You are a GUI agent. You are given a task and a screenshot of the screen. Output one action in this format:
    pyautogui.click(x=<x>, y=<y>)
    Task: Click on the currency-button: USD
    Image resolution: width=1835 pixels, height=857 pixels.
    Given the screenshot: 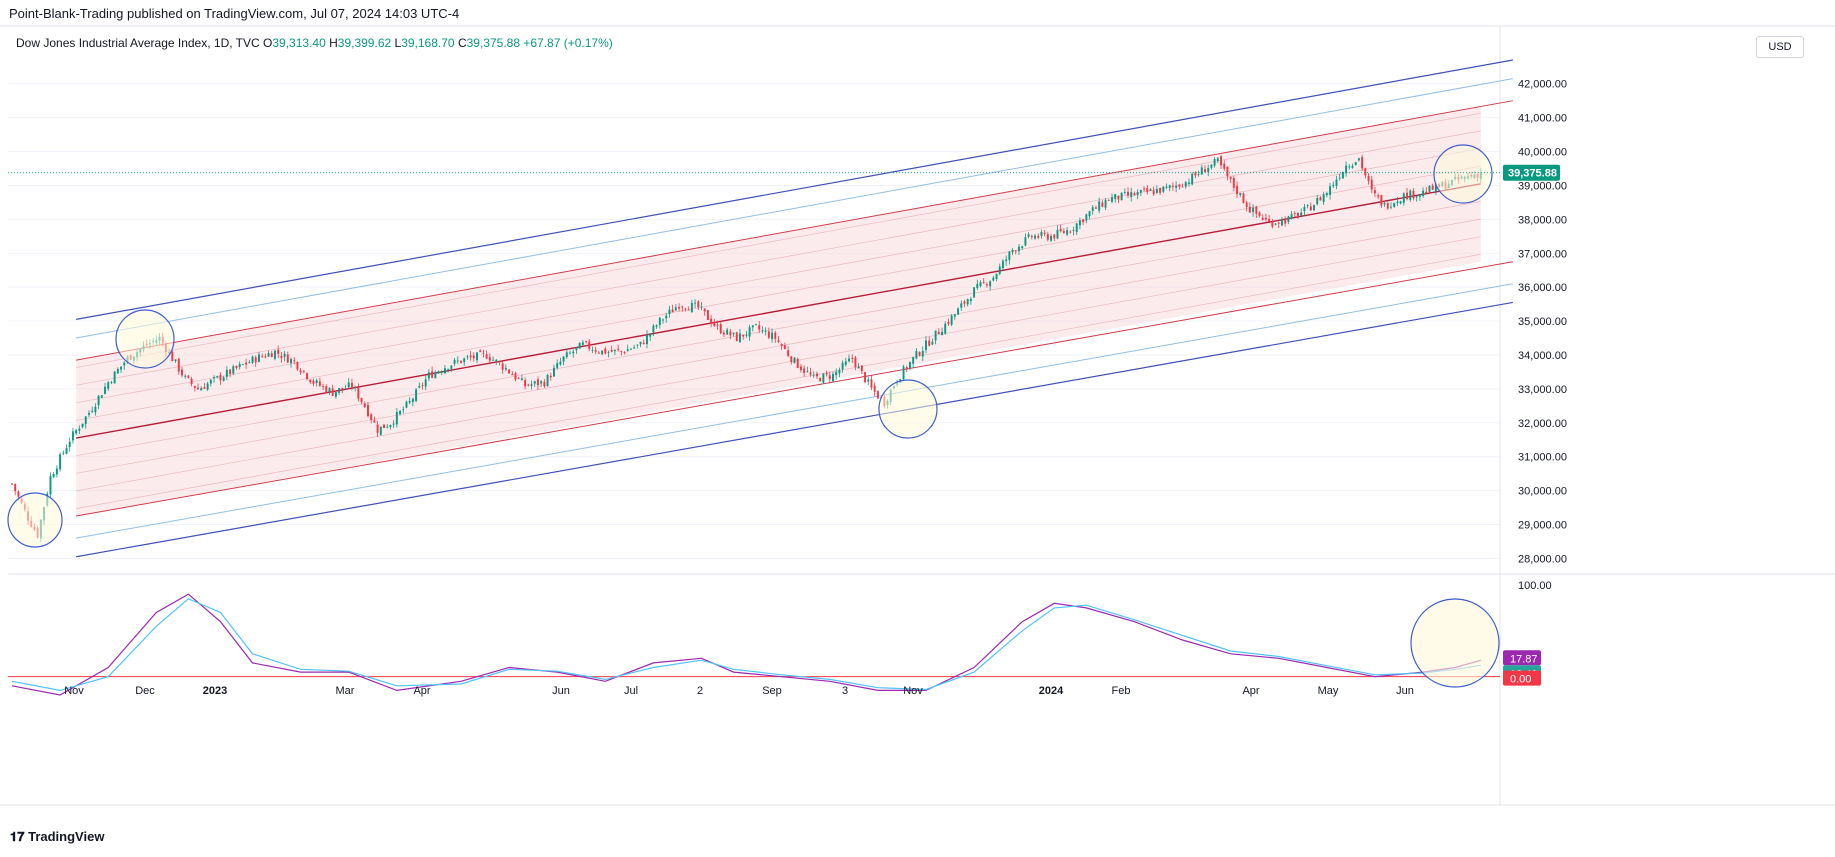 What is the action you would take?
    pyautogui.click(x=1780, y=47)
    